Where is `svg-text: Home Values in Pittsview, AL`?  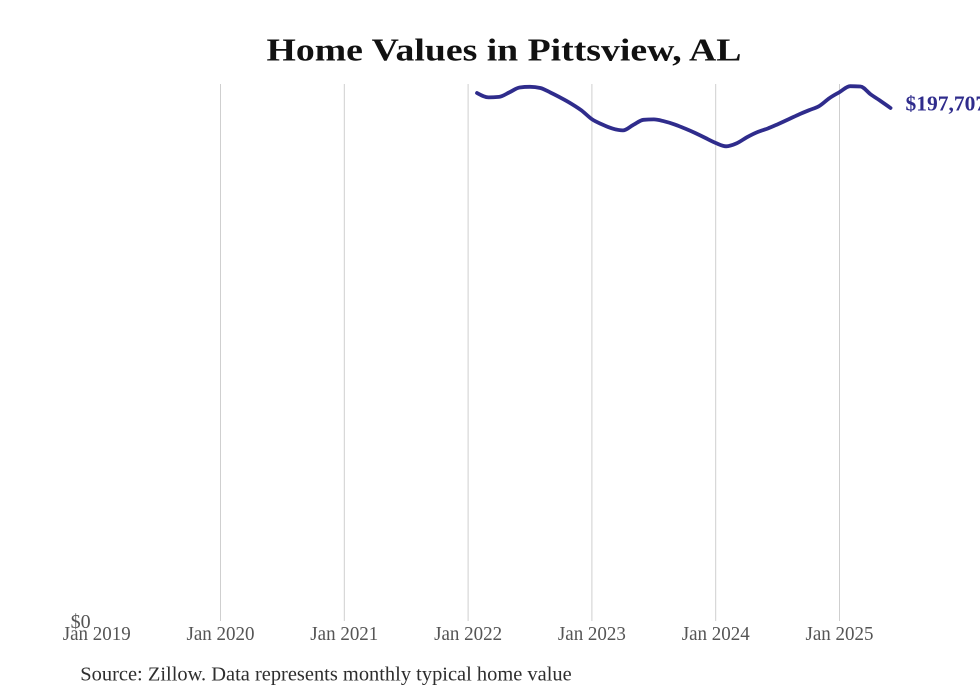 svg-text: Home Values in Pittsview, AL is located at coordinates (504, 49).